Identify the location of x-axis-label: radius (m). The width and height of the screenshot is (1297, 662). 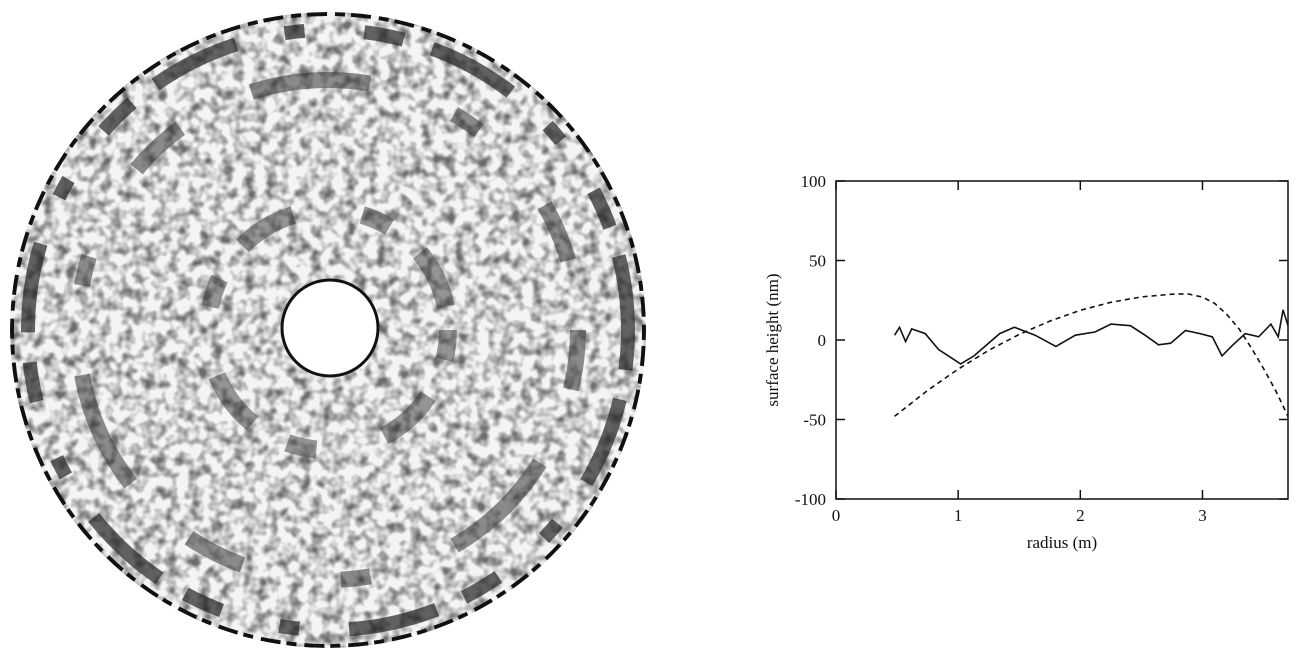
(1062, 542).